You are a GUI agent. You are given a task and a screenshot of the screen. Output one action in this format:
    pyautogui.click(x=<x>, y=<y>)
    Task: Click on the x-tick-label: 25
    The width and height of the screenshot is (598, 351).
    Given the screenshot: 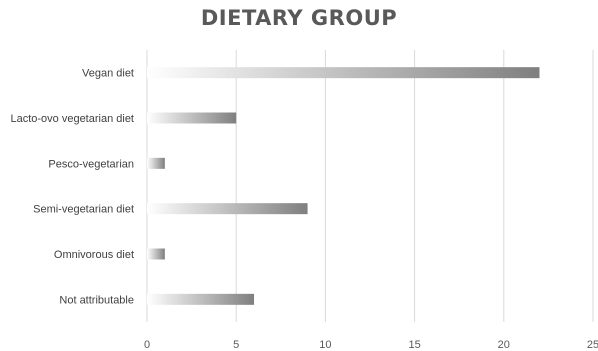 What is the action you would take?
    pyautogui.click(x=592, y=345)
    